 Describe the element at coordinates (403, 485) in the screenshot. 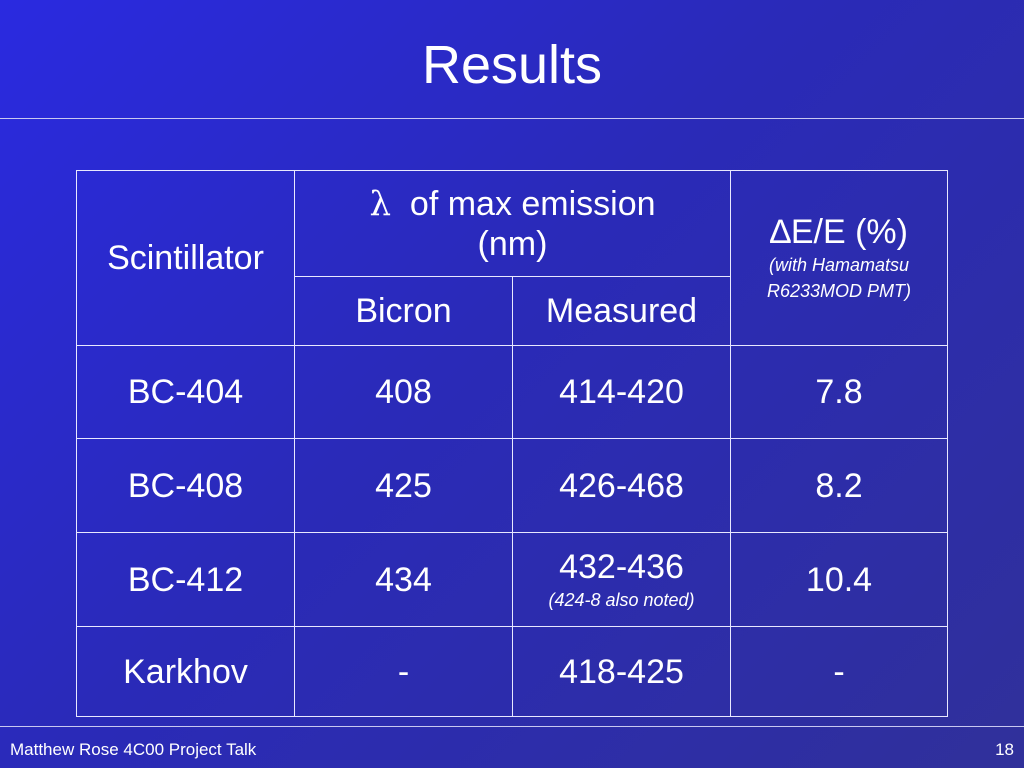

I see `cell: 425` at that location.